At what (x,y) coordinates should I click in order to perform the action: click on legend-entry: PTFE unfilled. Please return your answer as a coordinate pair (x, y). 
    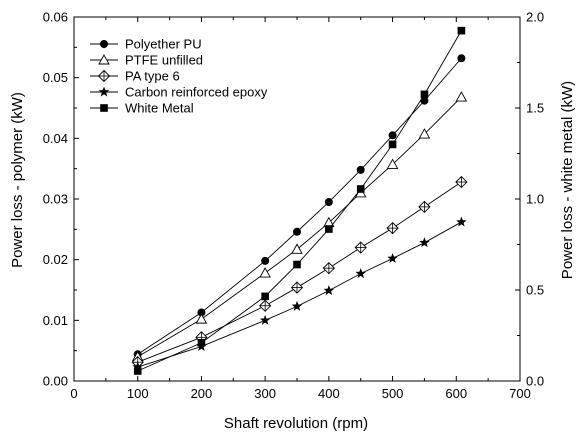
    Looking at the image, I should click on (146, 60).